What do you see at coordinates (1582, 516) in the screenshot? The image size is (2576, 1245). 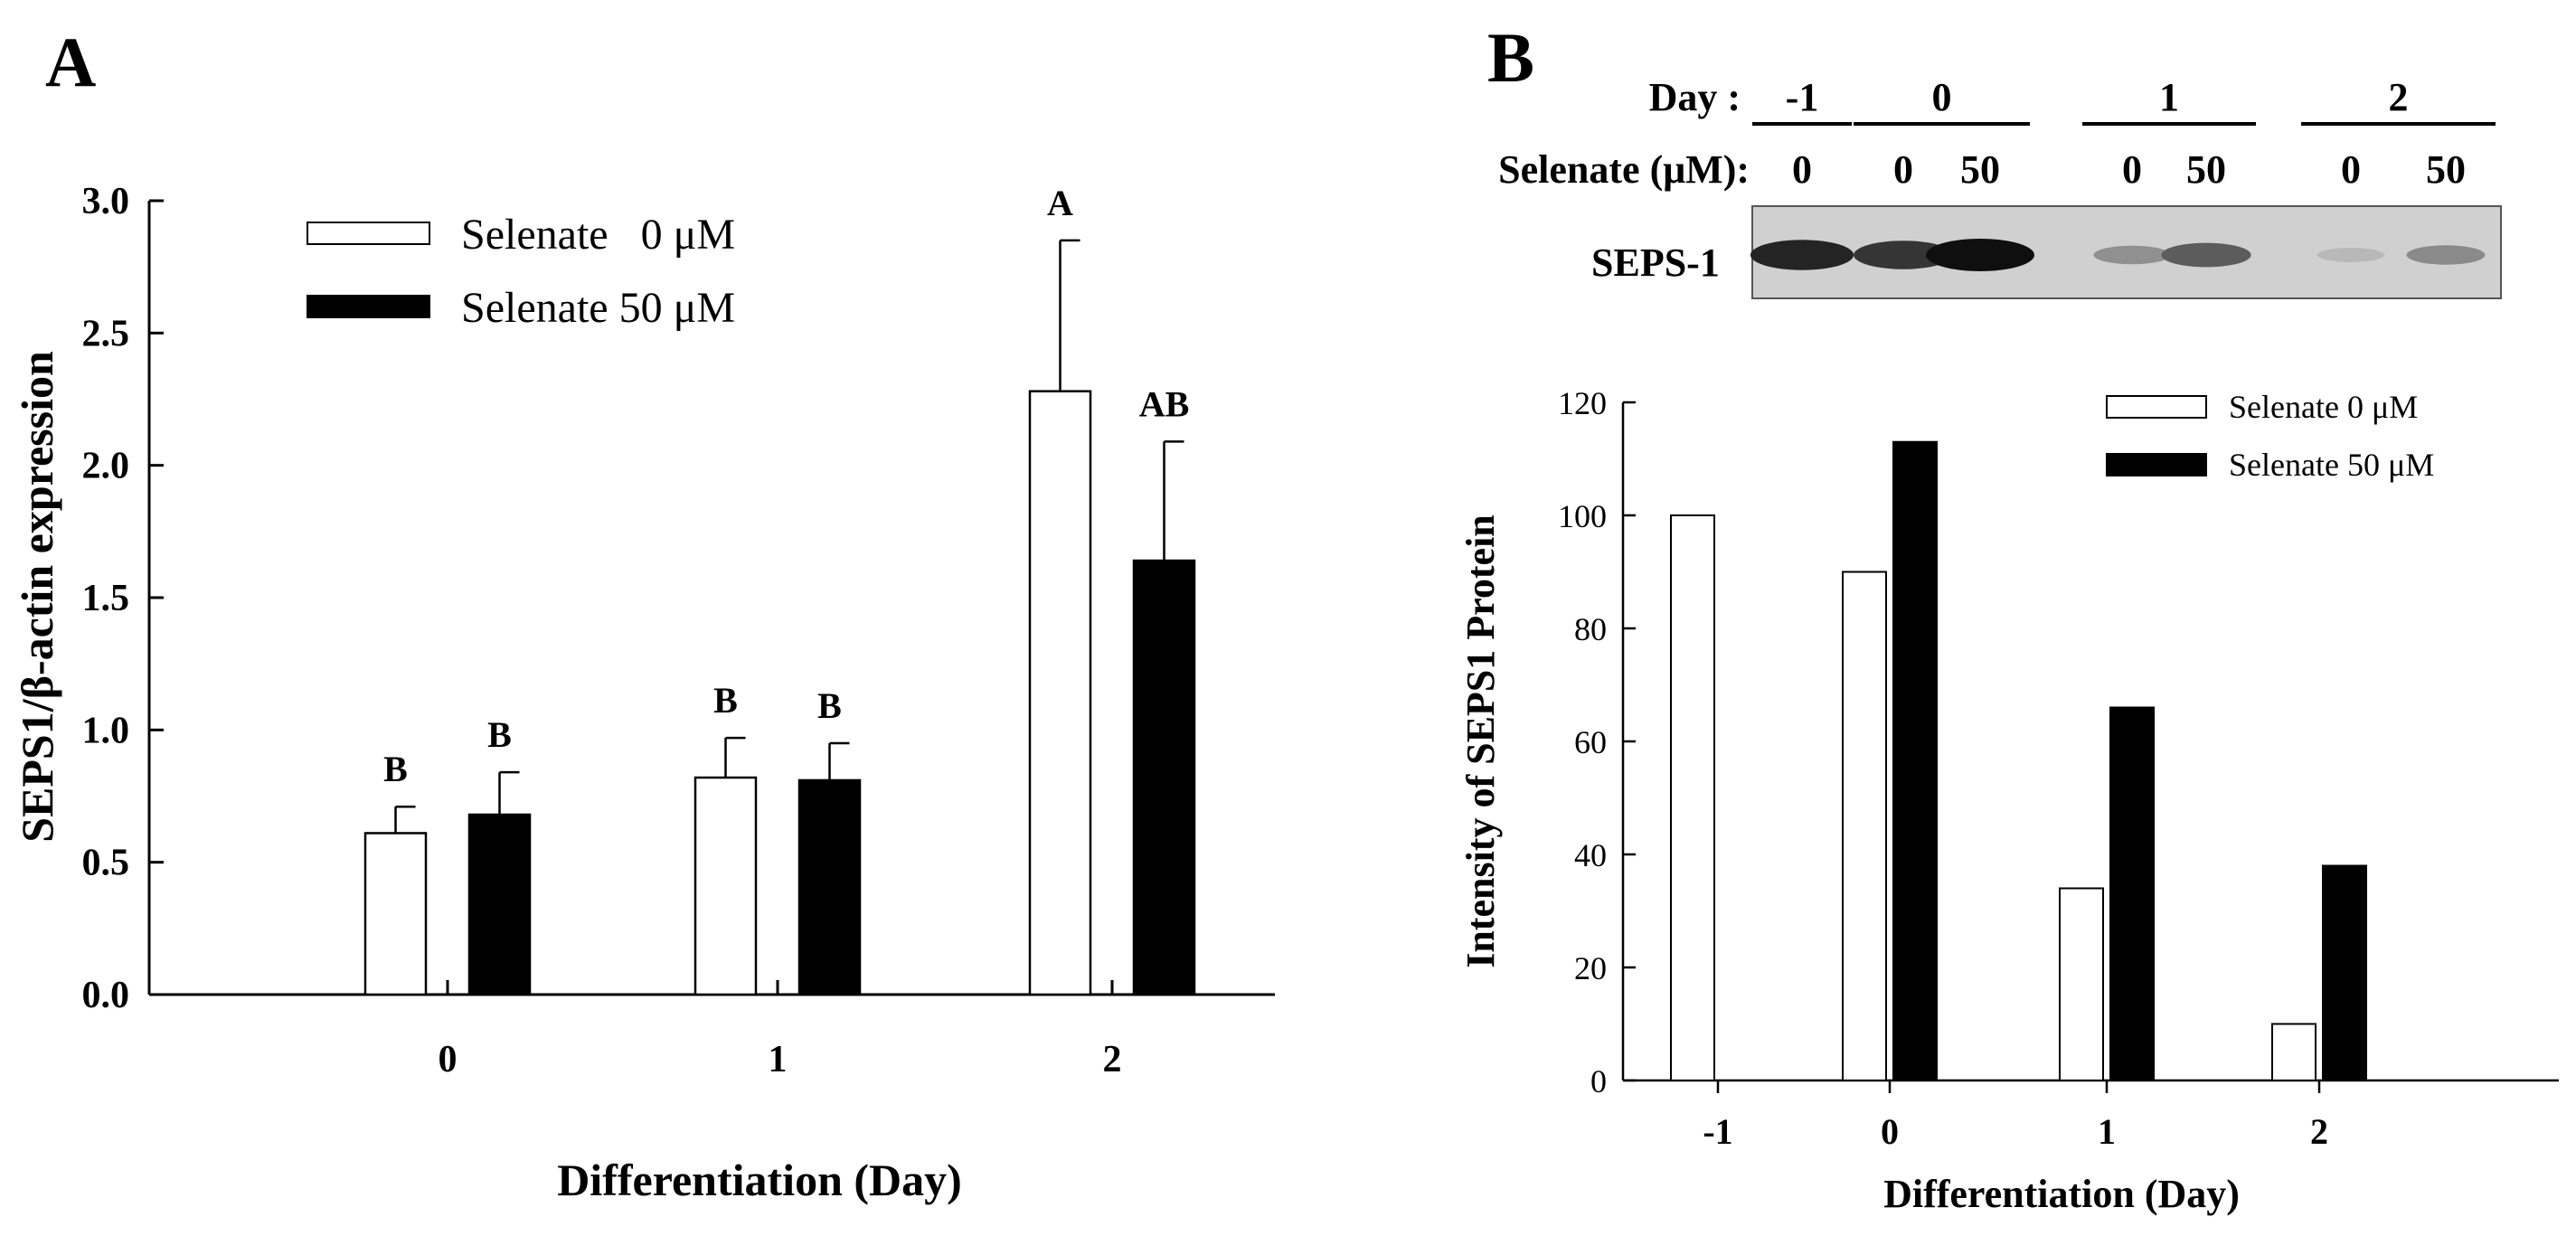 I see `b-y-tick-label: 100` at bounding box center [1582, 516].